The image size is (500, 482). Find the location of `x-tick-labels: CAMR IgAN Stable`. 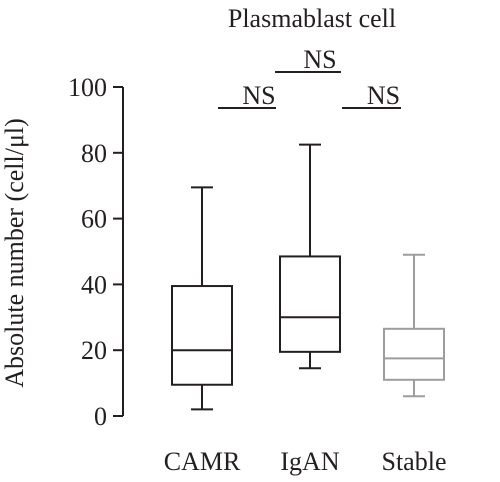

x-tick-labels: CAMR IgAN Stable is located at coordinates (305, 461).